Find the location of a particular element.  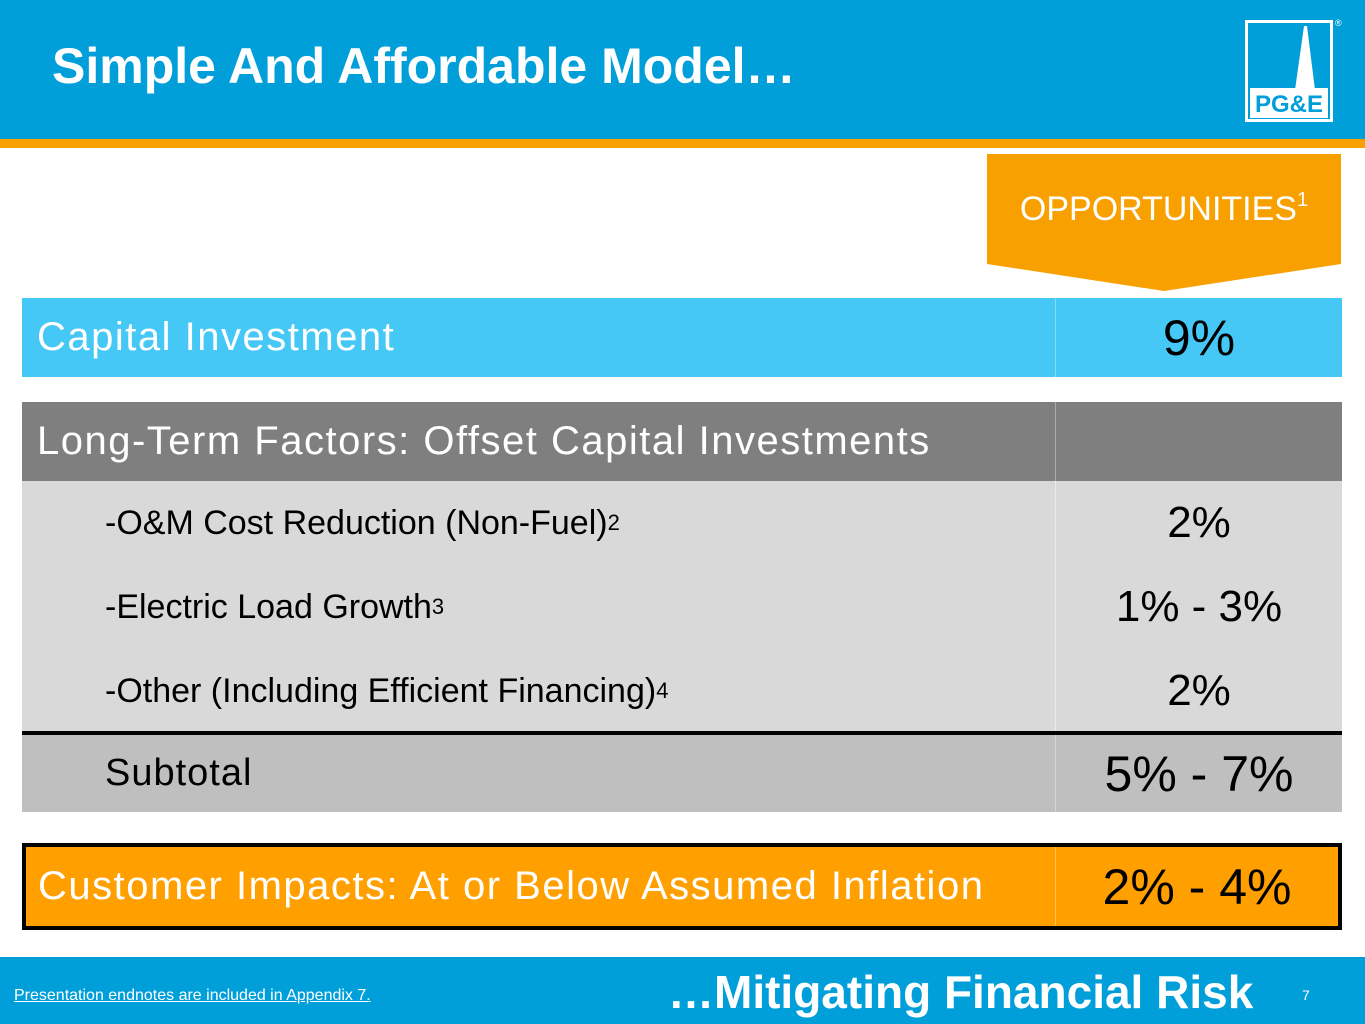

header-accent-stripe is located at coordinates (682, 143).